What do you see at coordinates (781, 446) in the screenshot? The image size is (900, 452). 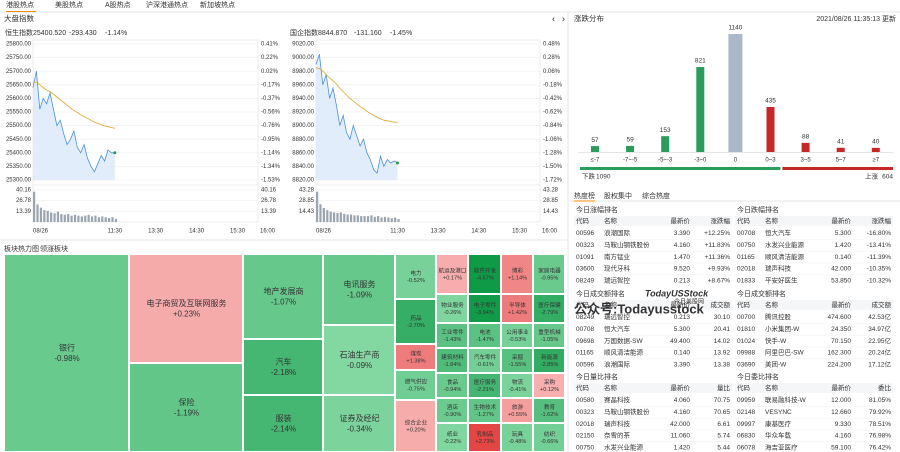 I see `table-cell: 海吉亚医疗` at bounding box center [781, 446].